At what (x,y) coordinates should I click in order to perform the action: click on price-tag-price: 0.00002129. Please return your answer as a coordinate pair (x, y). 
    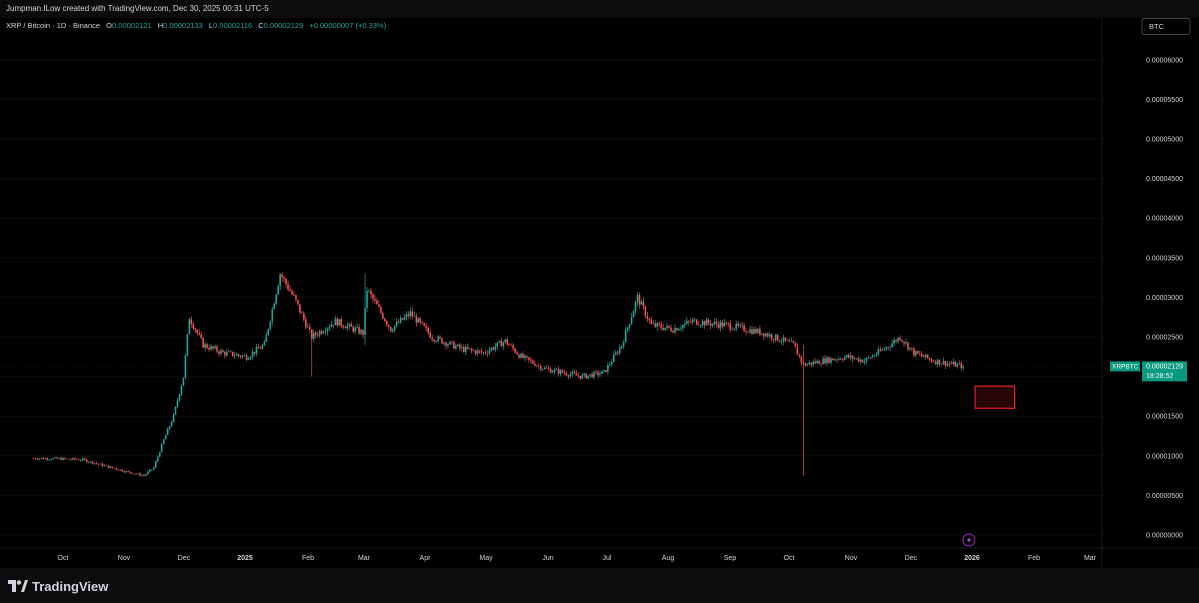
    Looking at the image, I should click on (1164, 367).